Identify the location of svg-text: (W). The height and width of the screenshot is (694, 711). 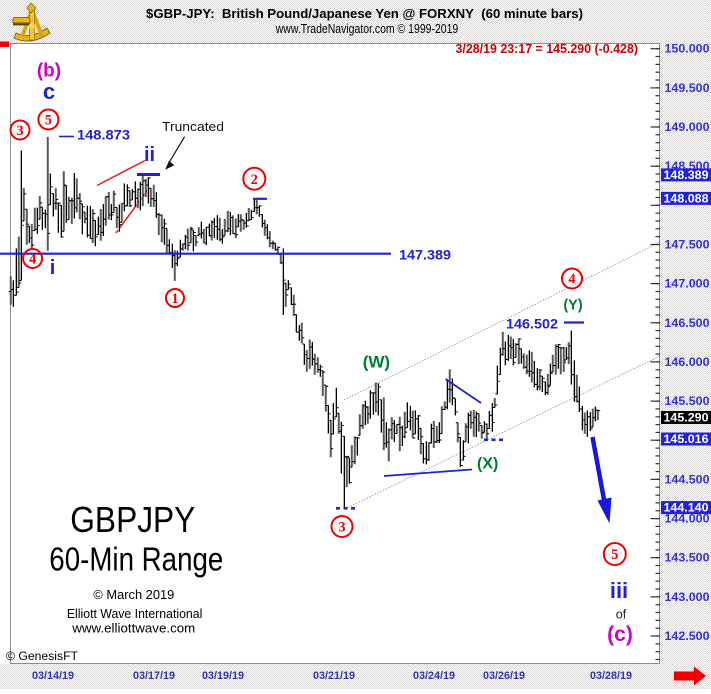
(376, 362).